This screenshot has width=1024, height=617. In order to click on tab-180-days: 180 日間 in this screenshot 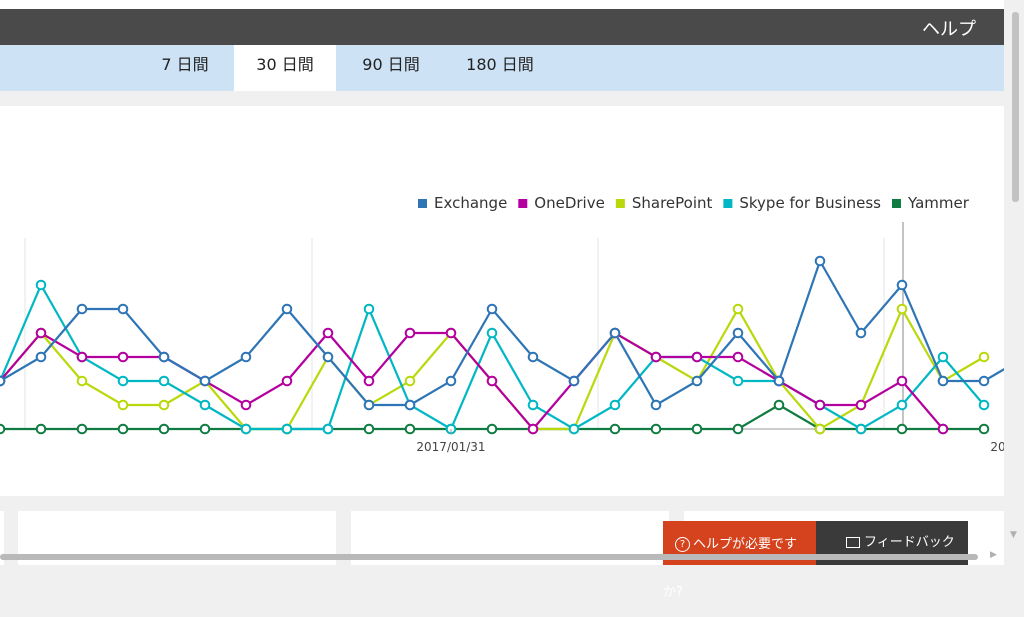, I will do `click(500, 64)`.